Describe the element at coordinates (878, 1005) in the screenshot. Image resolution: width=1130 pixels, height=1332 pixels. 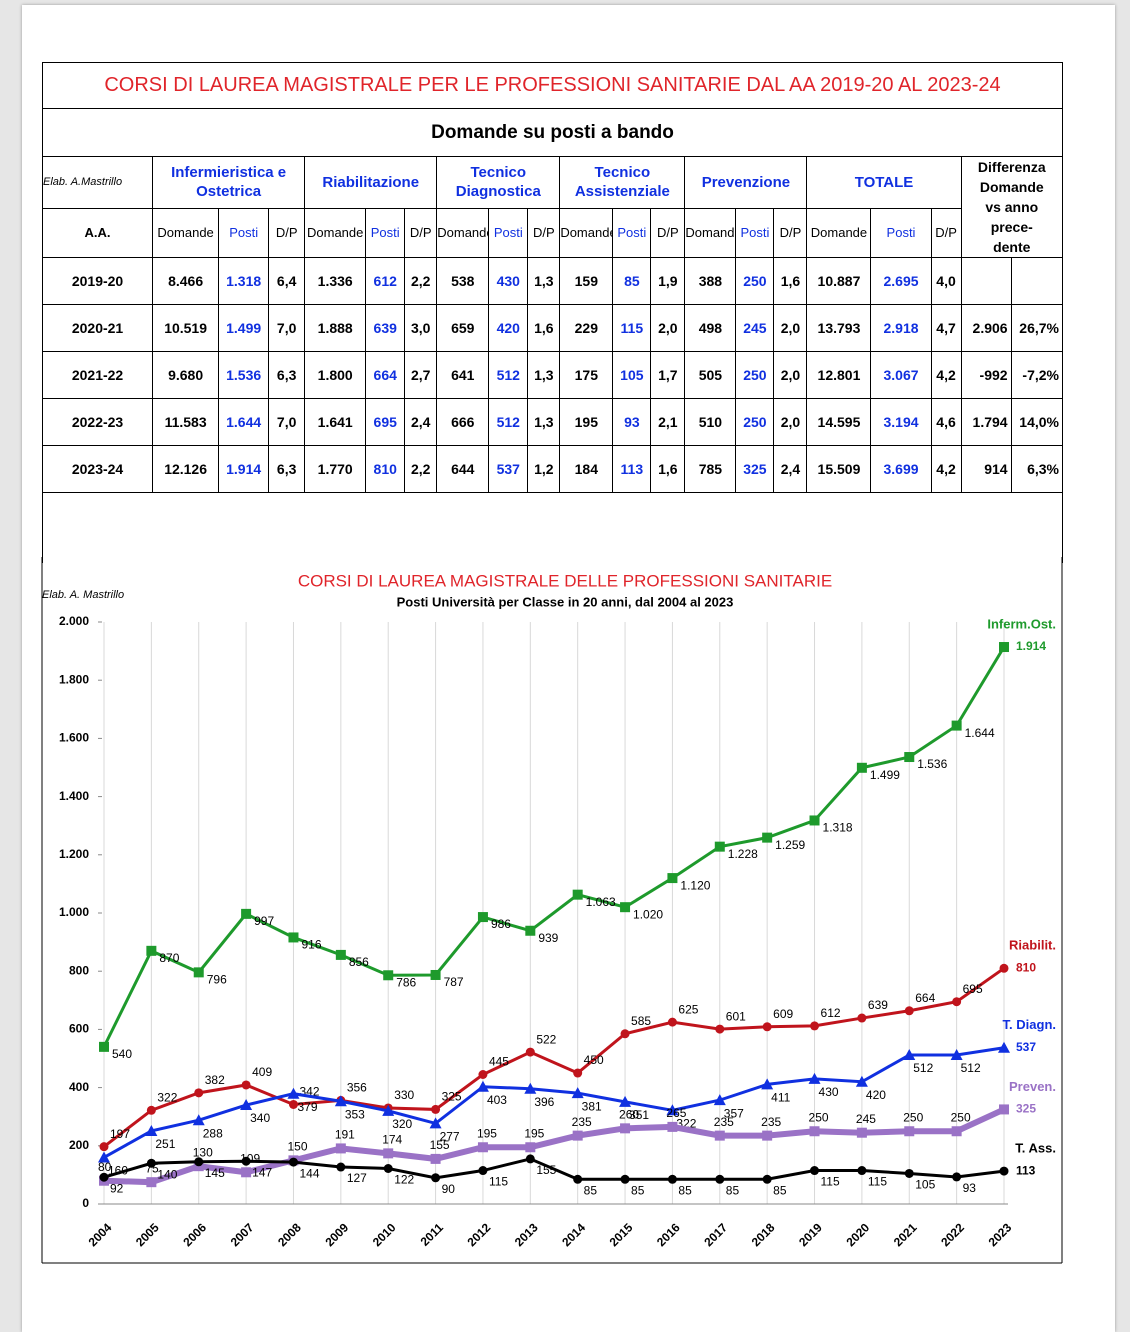
I see `data-label: 639` at that location.